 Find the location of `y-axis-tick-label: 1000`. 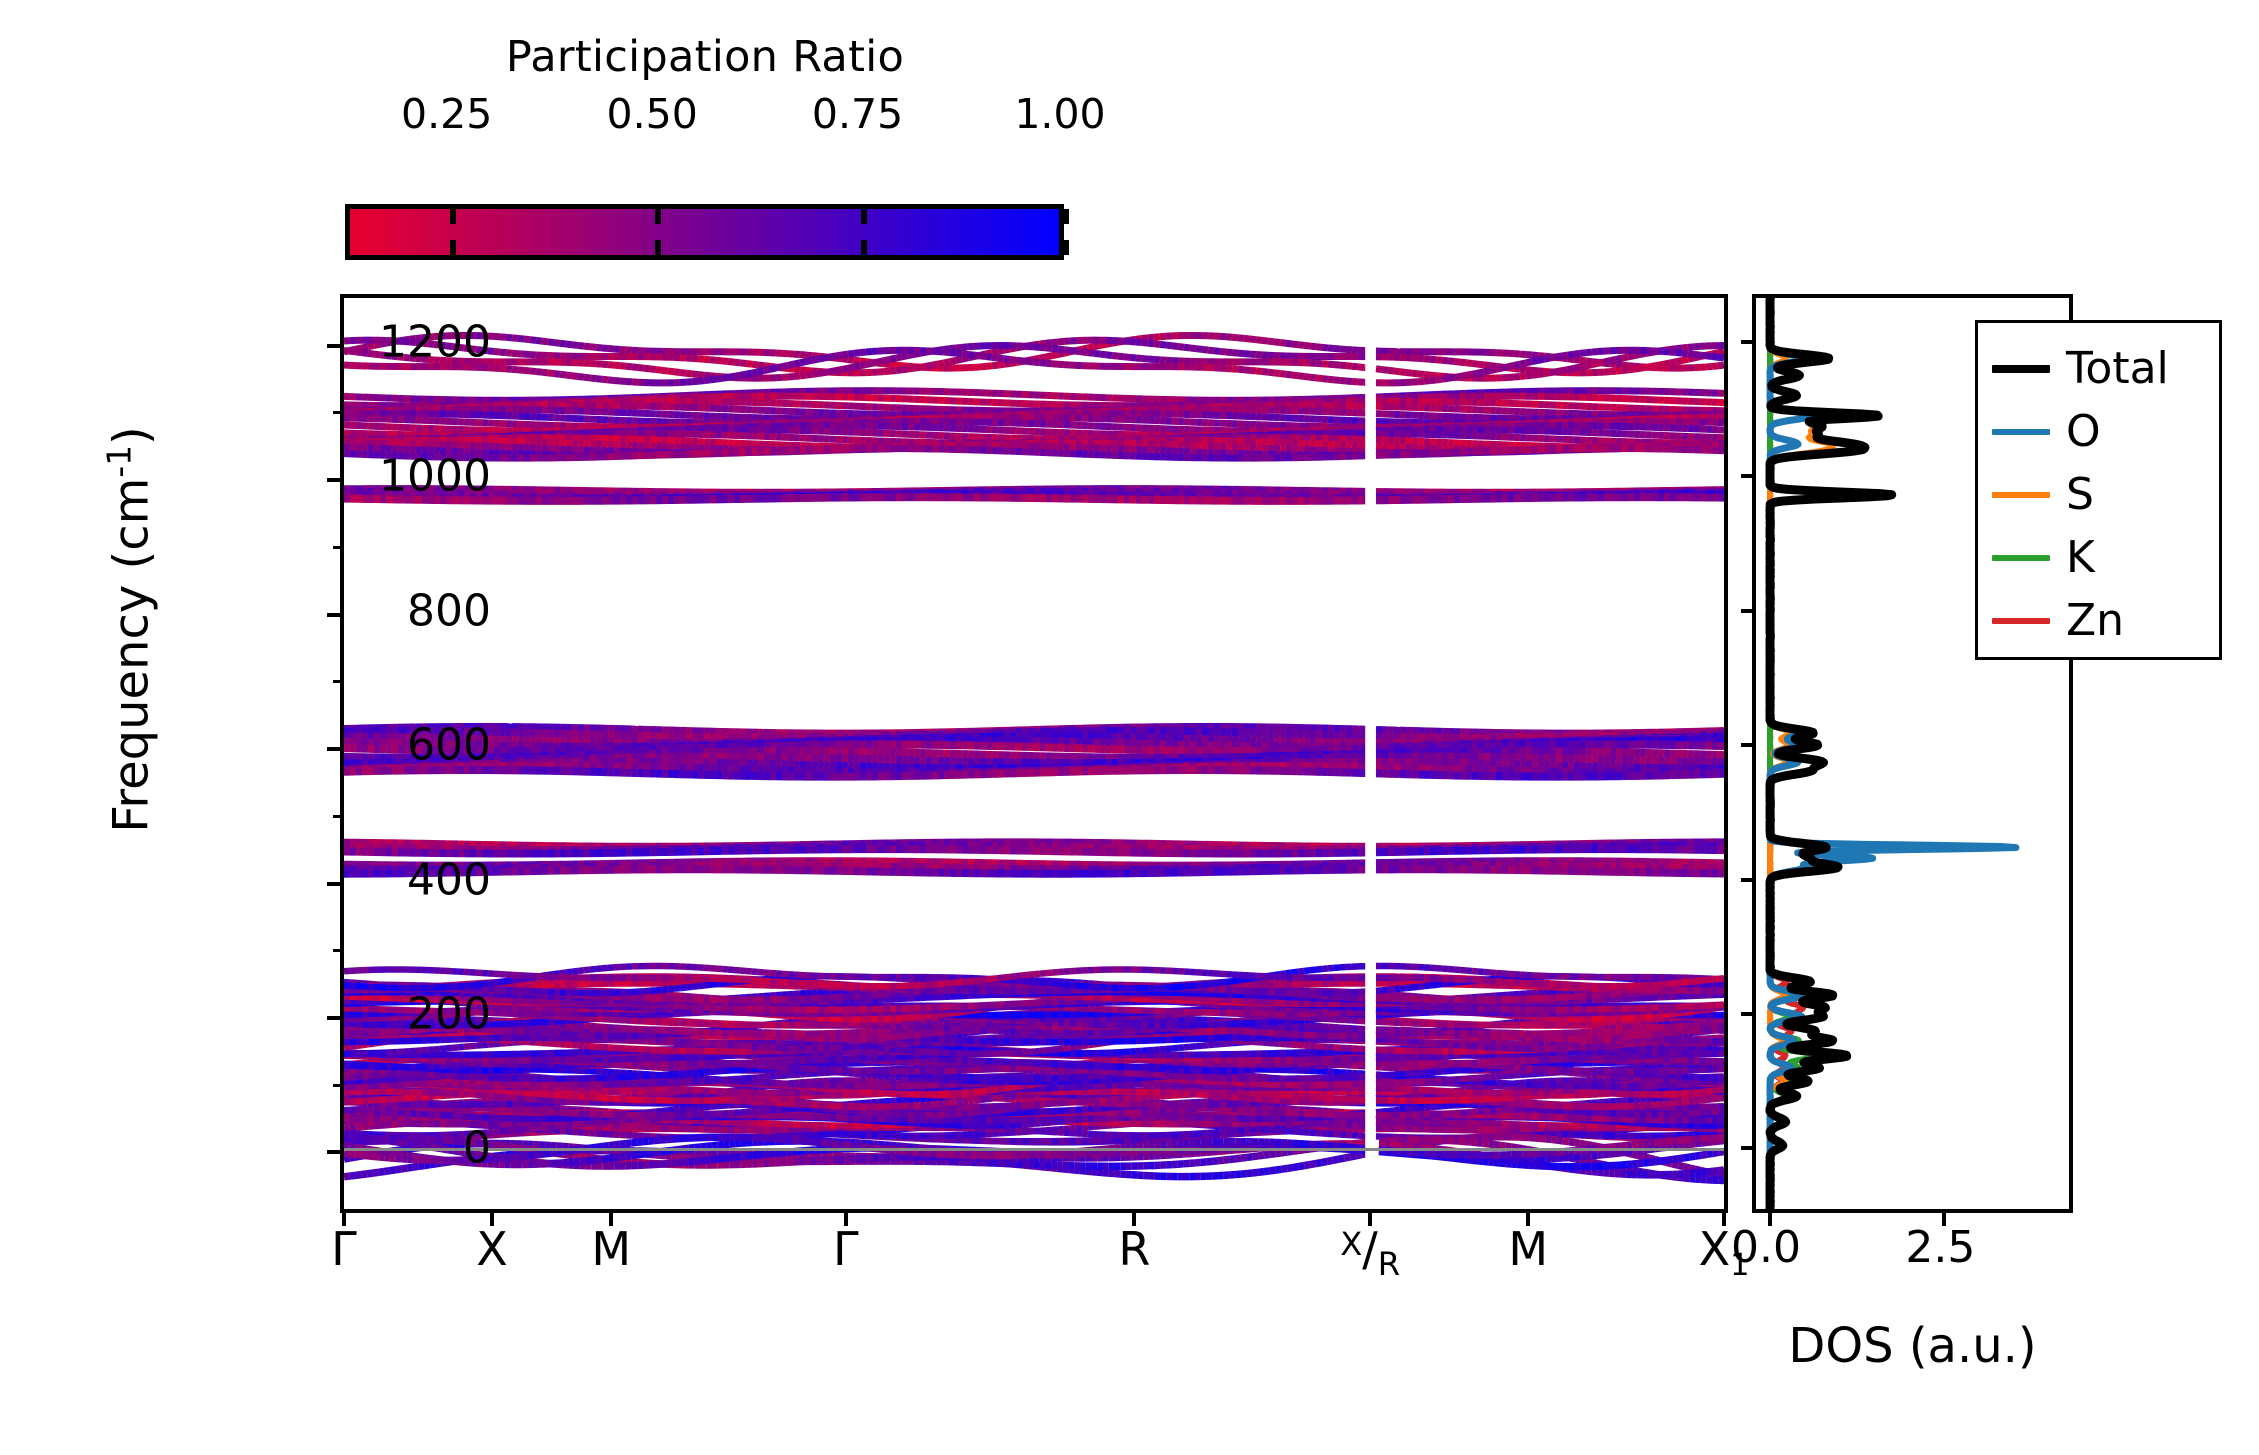

y-axis-tick-label: 1000 is located at coordinates (435, 476).